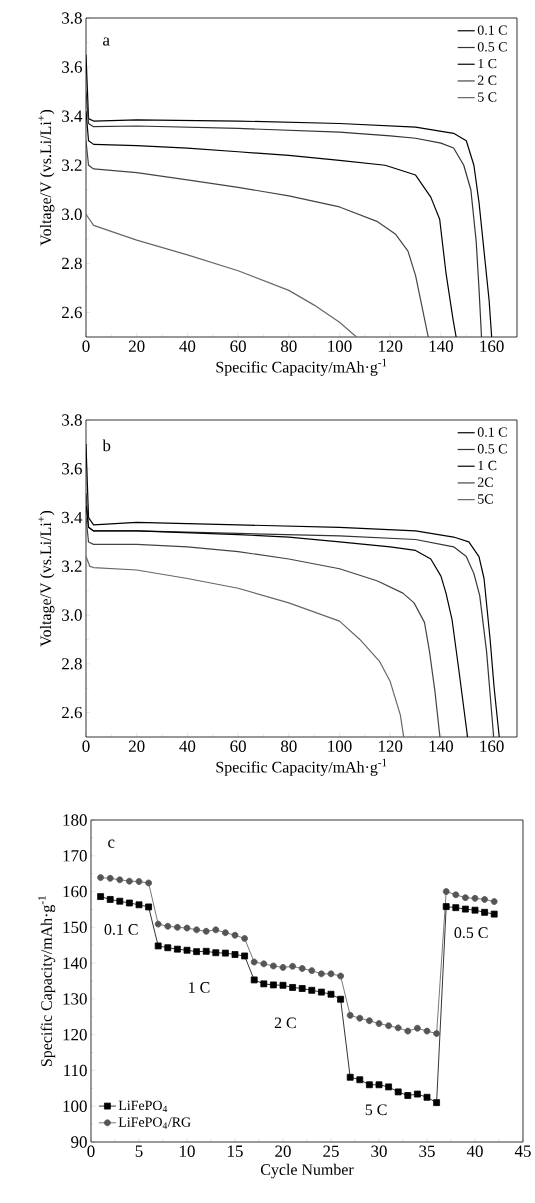 The width and height of the screenshot is (535, 1203). What do you see at coordinates (75, 1106) in the screenshot?
I see `y-tick-label: 100` at bounding box center [75, 1106].